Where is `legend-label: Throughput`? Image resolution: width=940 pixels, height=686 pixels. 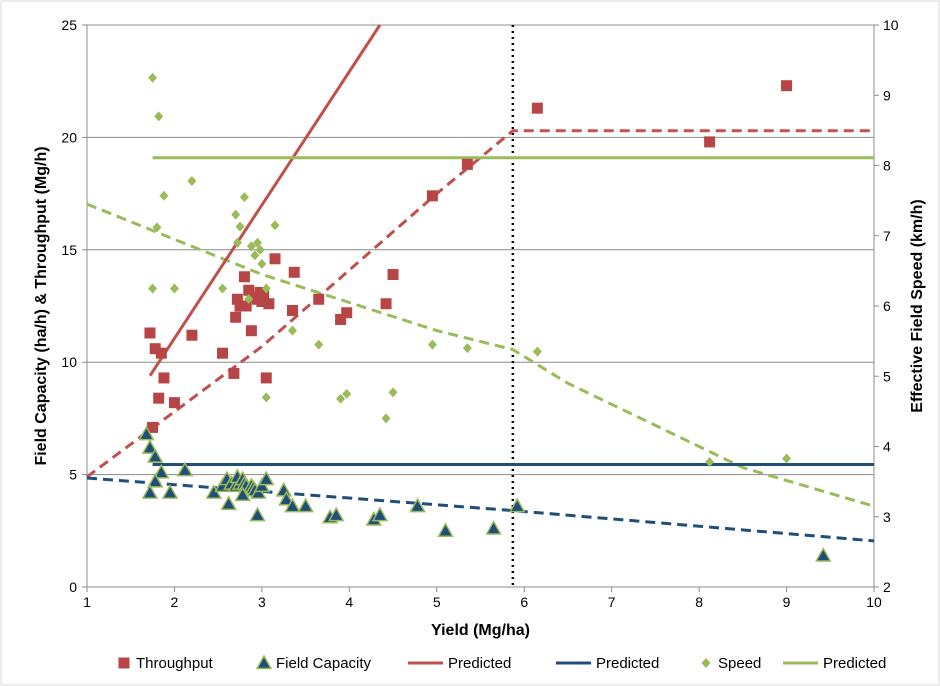 legend-label: Throughput is located at coordinates (175, 663).